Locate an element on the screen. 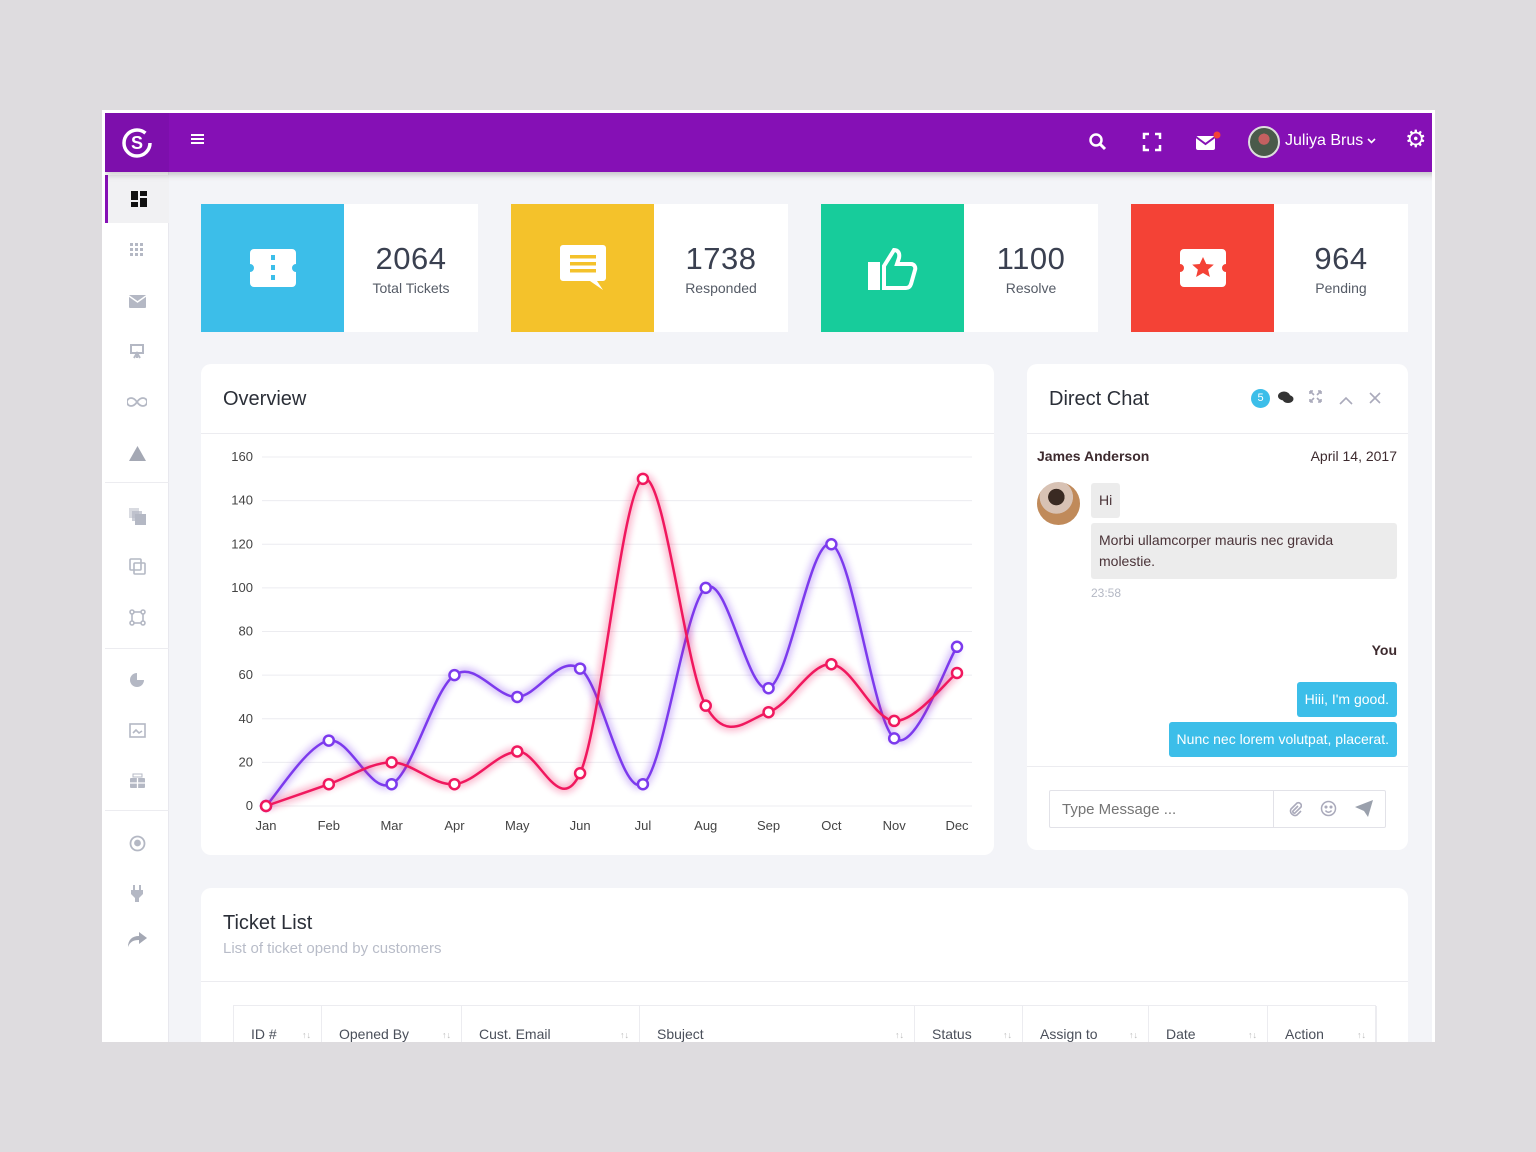  message-input is located at coordinates (1162, 809).